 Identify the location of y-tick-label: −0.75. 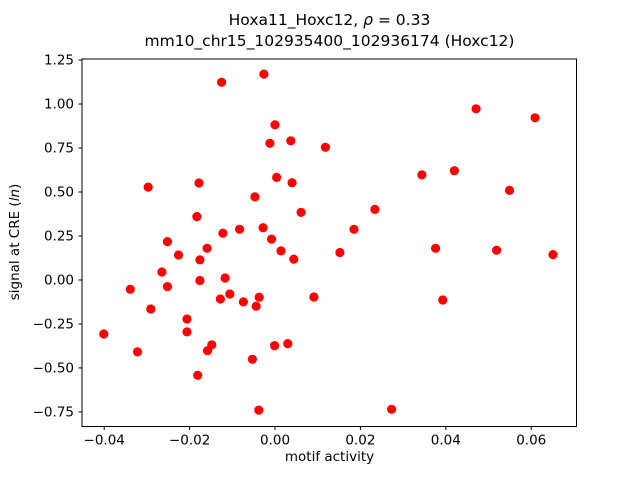
(53, 412).